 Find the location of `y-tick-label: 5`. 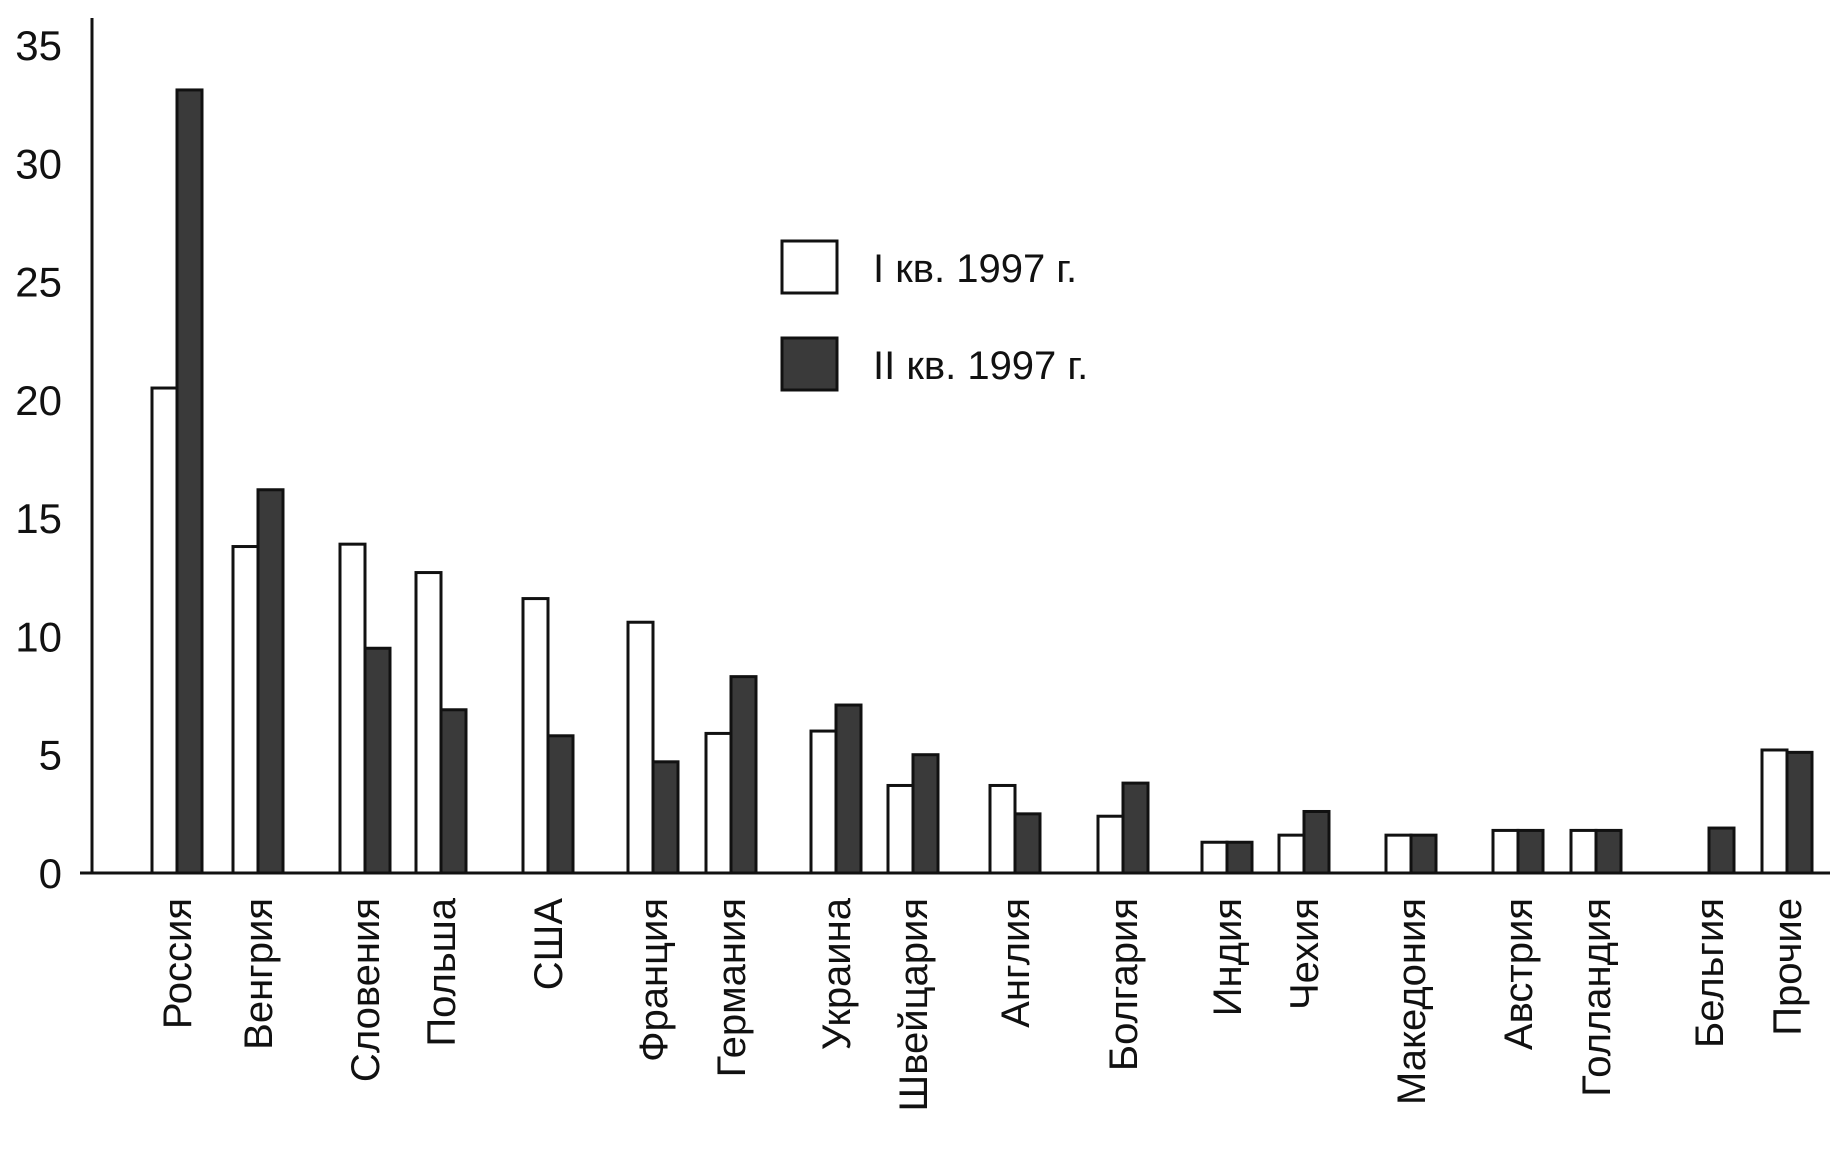

y-tick-label: 5 is located at coordinates (50, 755).